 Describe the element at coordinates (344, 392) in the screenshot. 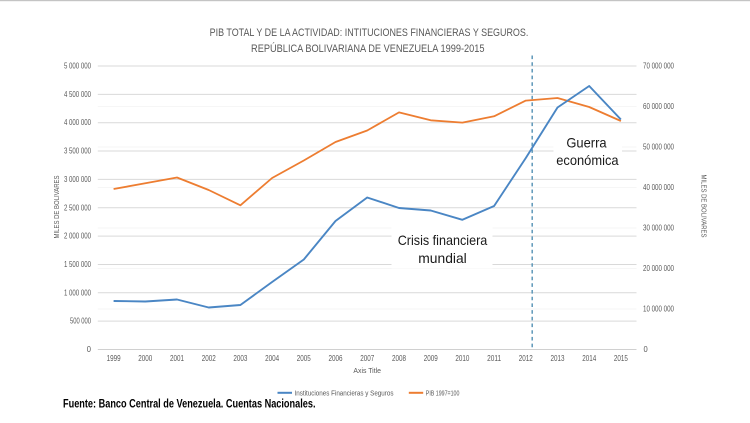

I see `svg-text:Instituciones Financieras y Se: Instituciones Financieras y Seguros` at that location.